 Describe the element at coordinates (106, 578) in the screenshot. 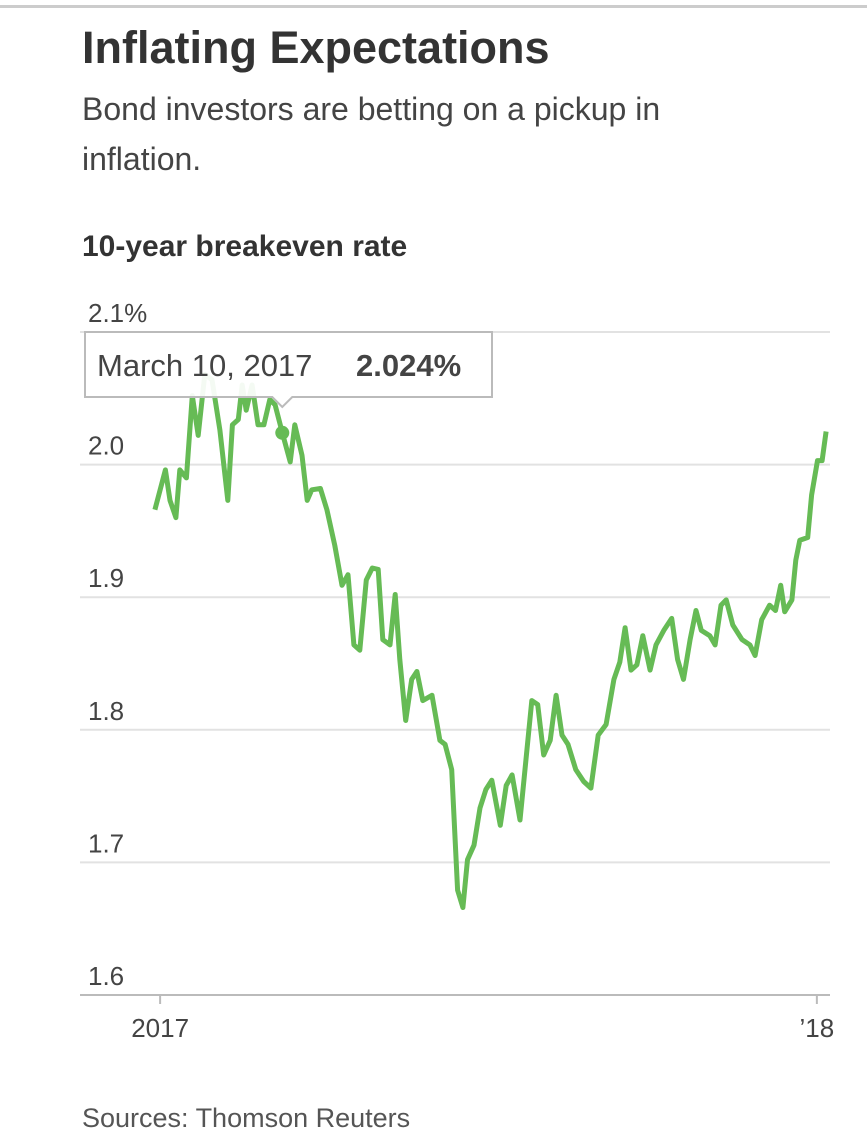

I see `y-tick-label: 1.9` at that location.